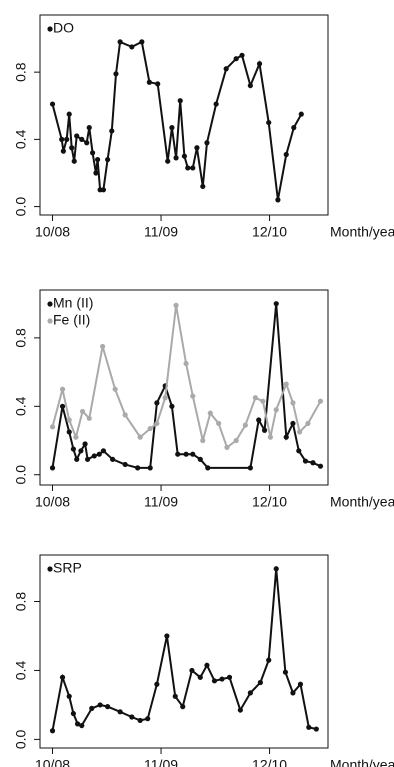 This screenshot has width=394, height=767. What do you see at coordinates (67, 568) in the screenshot?
I see `legend-label: SRP` at bounding box center [67, 568].